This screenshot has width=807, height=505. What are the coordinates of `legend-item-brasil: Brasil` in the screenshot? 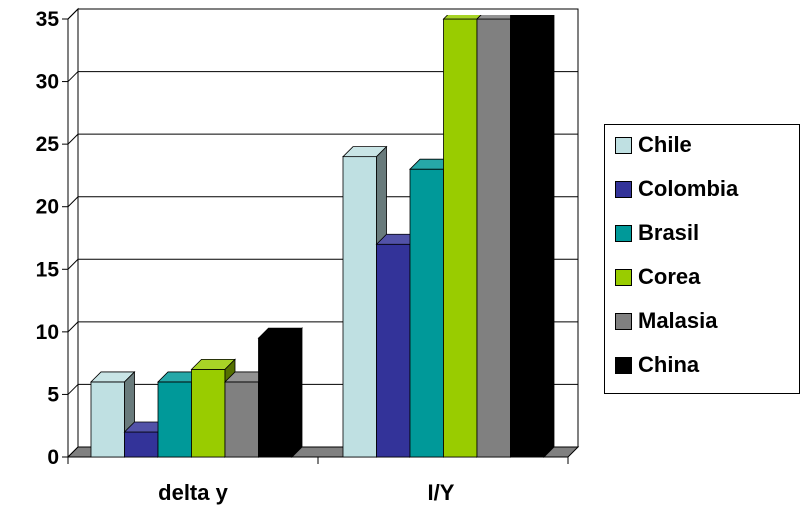 It's located at (657, 232).